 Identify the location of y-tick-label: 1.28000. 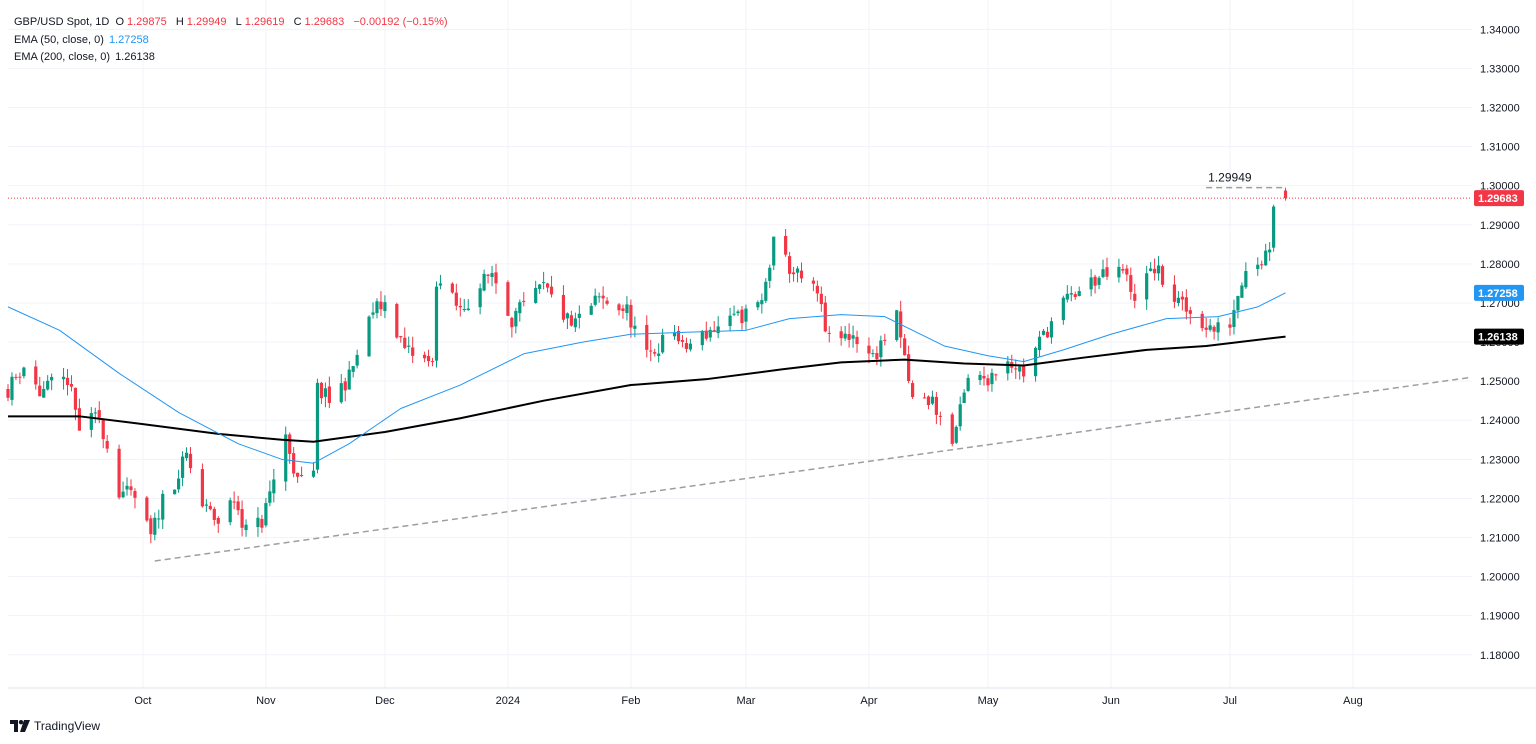
(1500, 265).